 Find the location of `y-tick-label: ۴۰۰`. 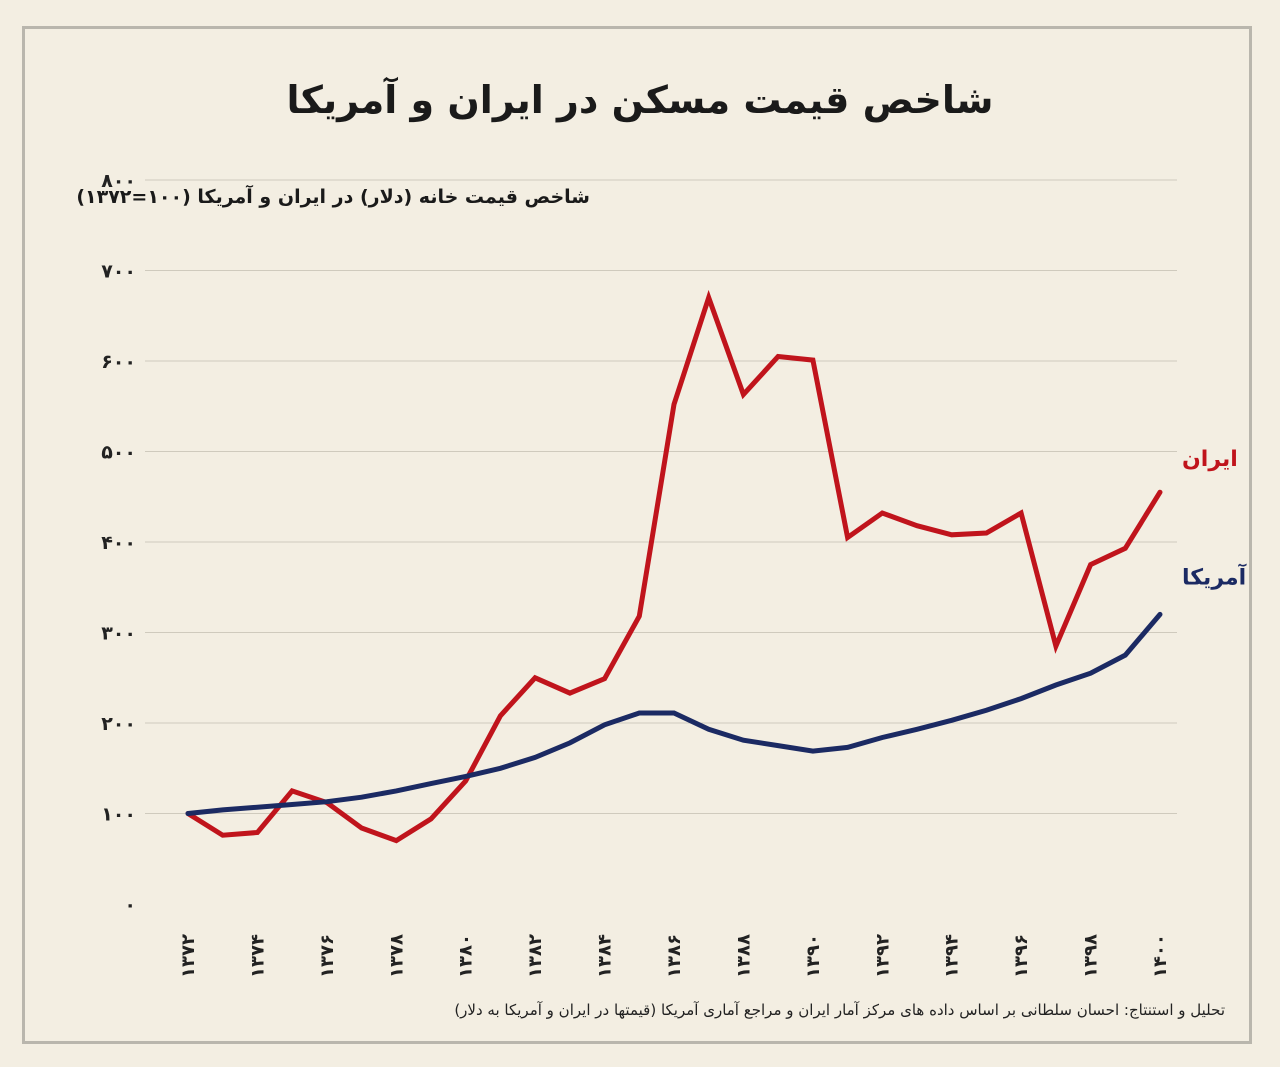

y-tick-label: ۴۰۰ is located at coordinates (118, 543).